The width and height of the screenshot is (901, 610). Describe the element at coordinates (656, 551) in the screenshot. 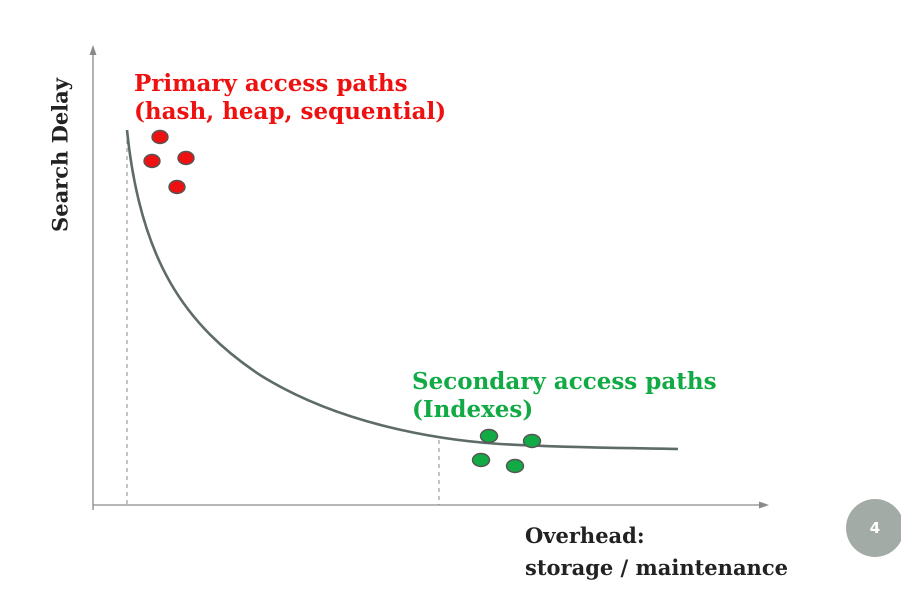

I see `x-axis-label: Overhead: storage / maintenance` at that location.